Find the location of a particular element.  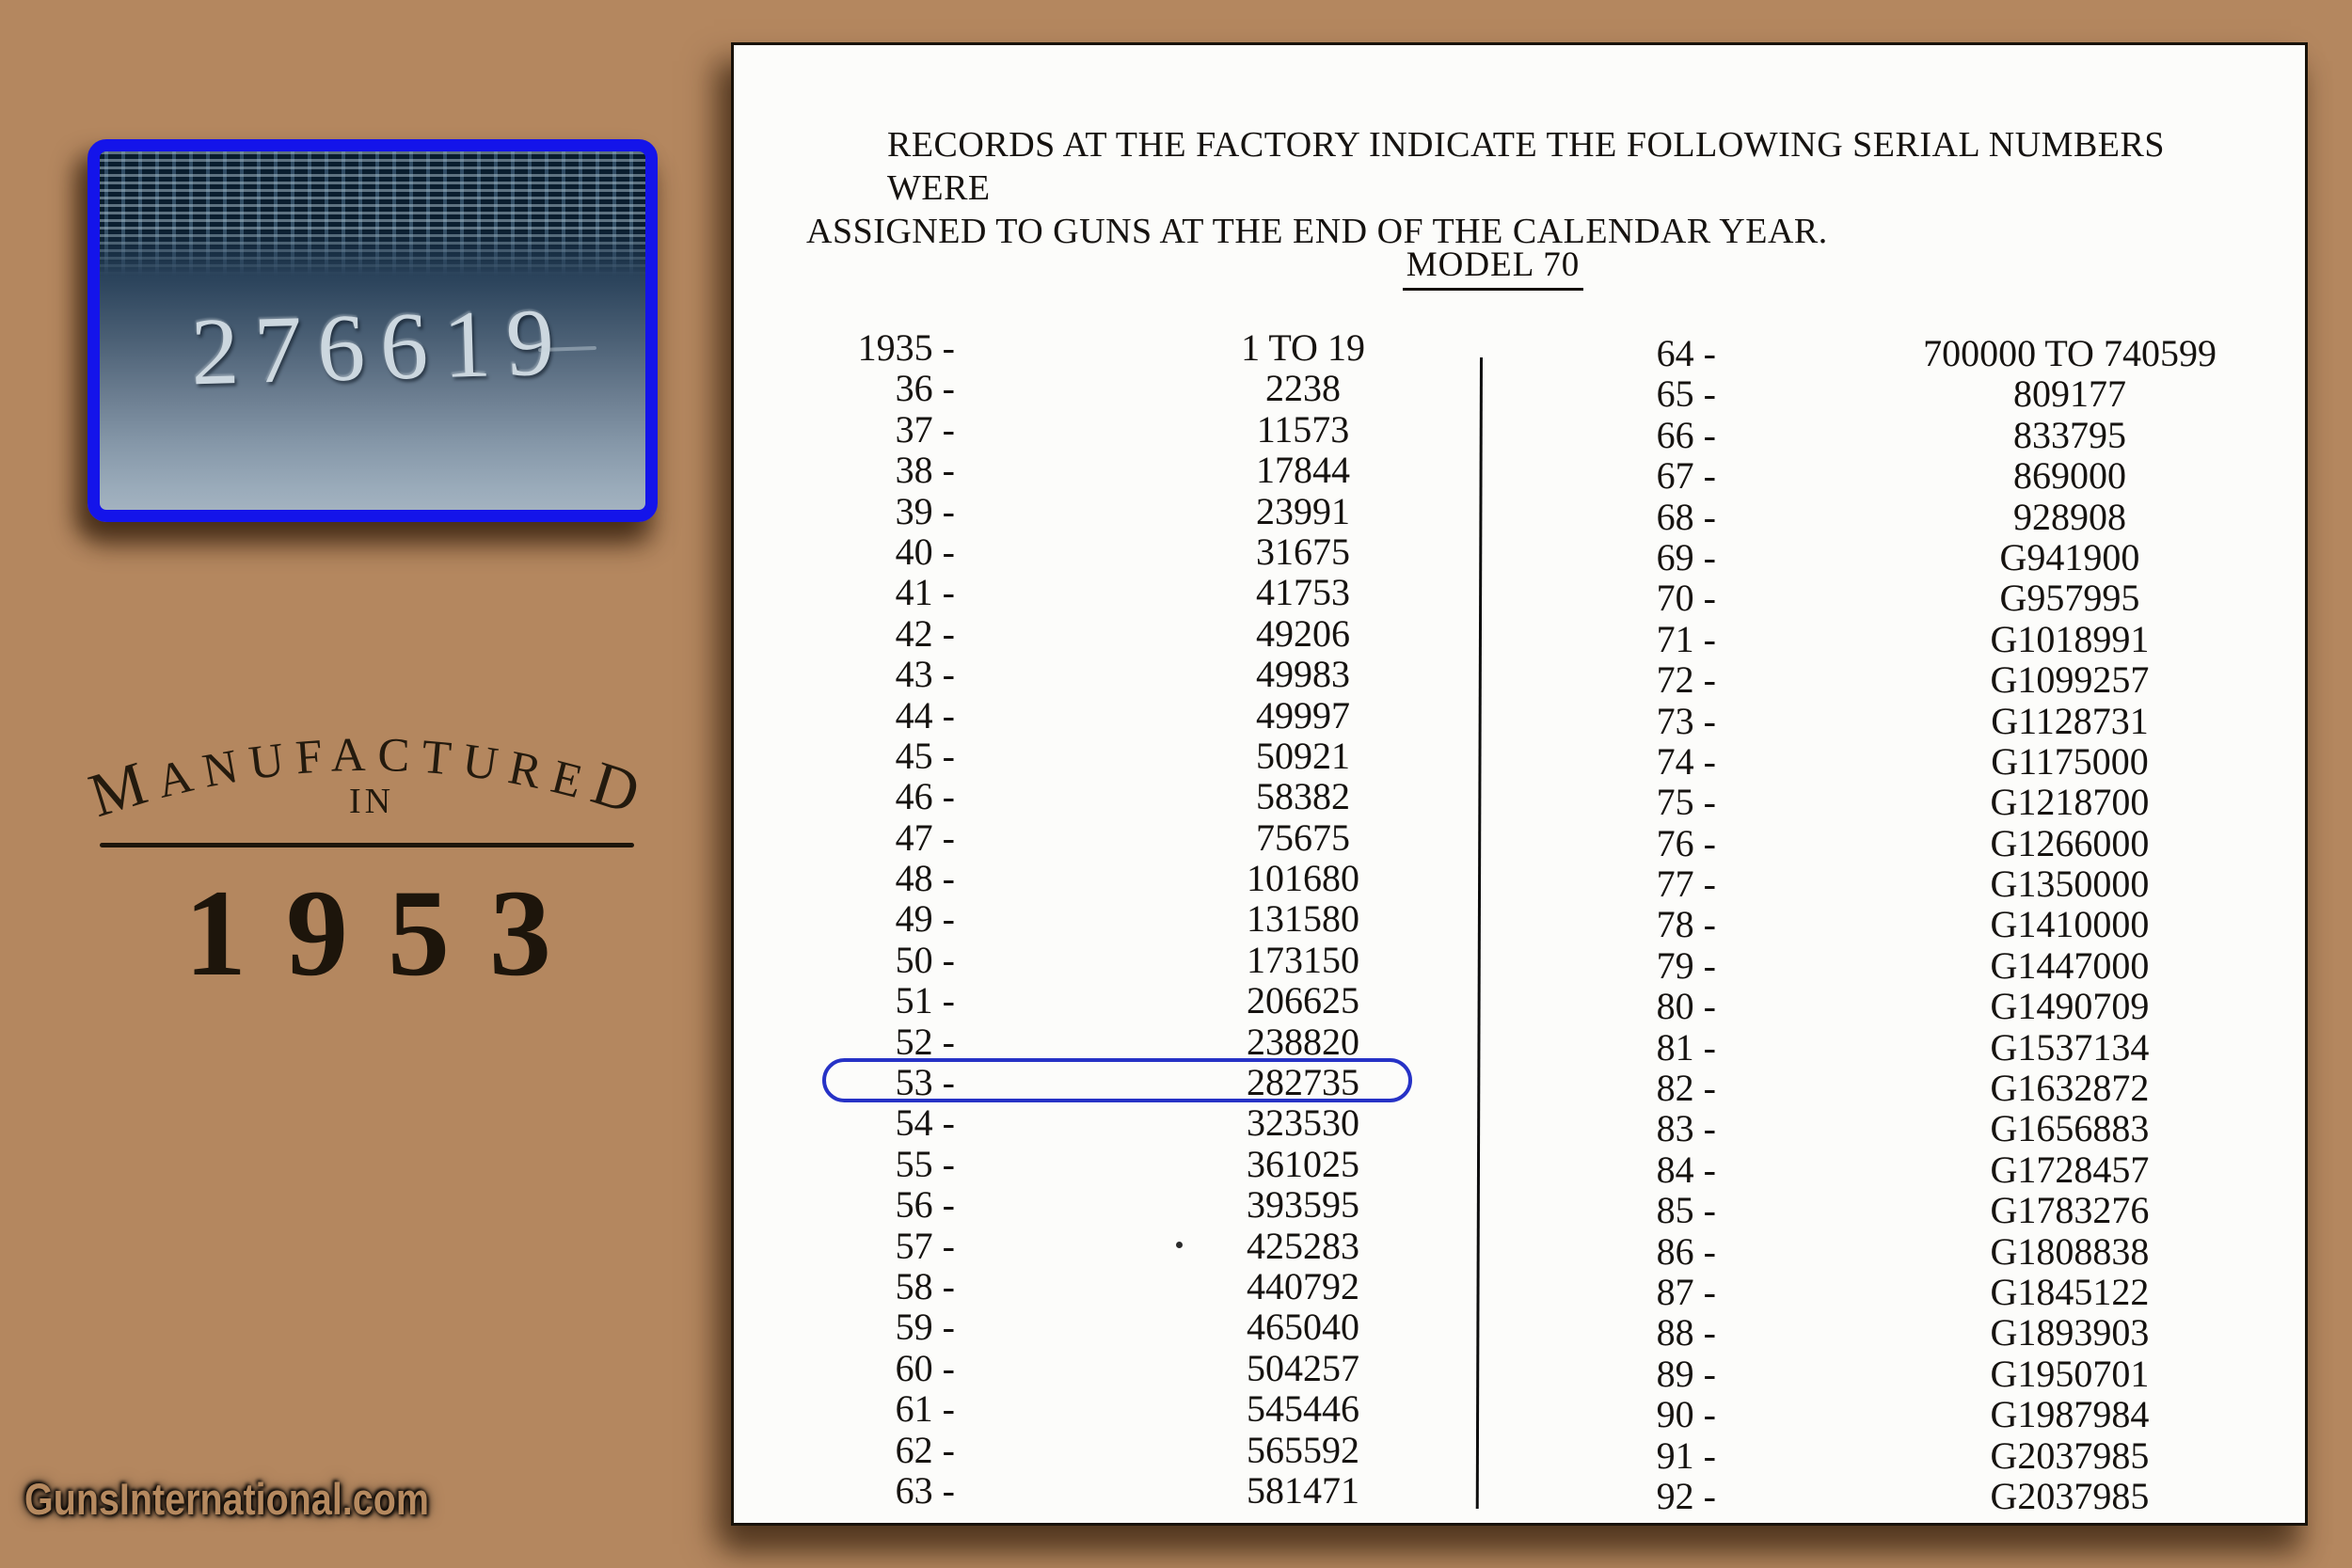

table-row: 69 - G941900 is located at coordinates (1893, 557).